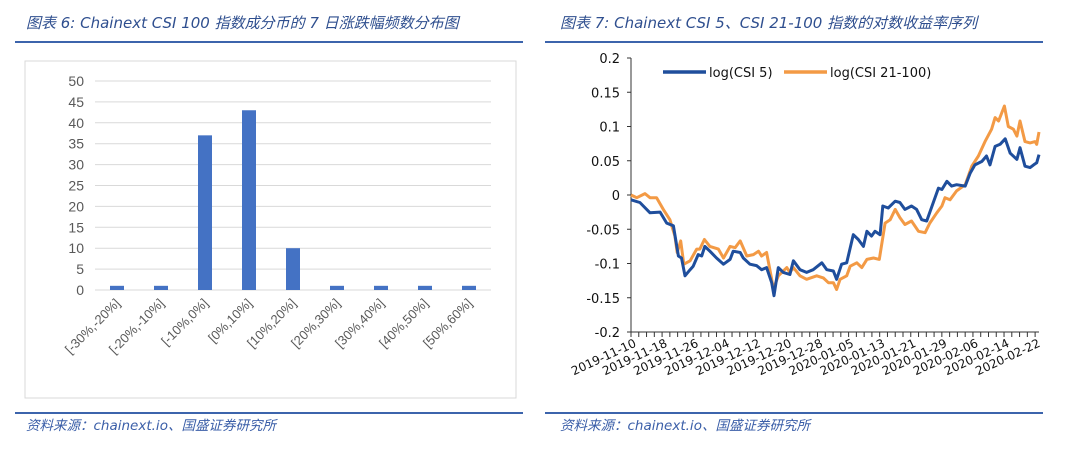 This screenshot has width=1080, height=449. Describe the element at coordinates (76, 227) in the screenshot. I see `y-tick-label: 15` at that location.